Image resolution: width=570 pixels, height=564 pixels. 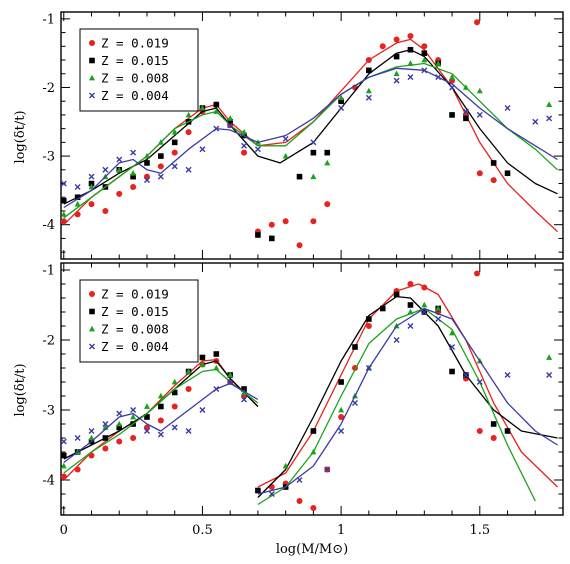 I want to click on x-tick-label: 1, so click(x=341, y=530).